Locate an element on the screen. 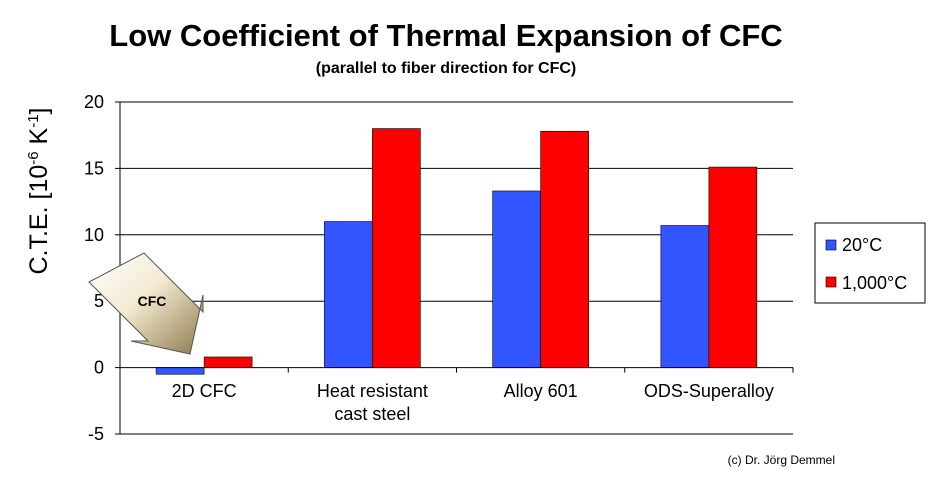 Image resolution: width=940 pixels, height=479 pixels. y-tick-label: -5 is located at coordinates (96, 434).